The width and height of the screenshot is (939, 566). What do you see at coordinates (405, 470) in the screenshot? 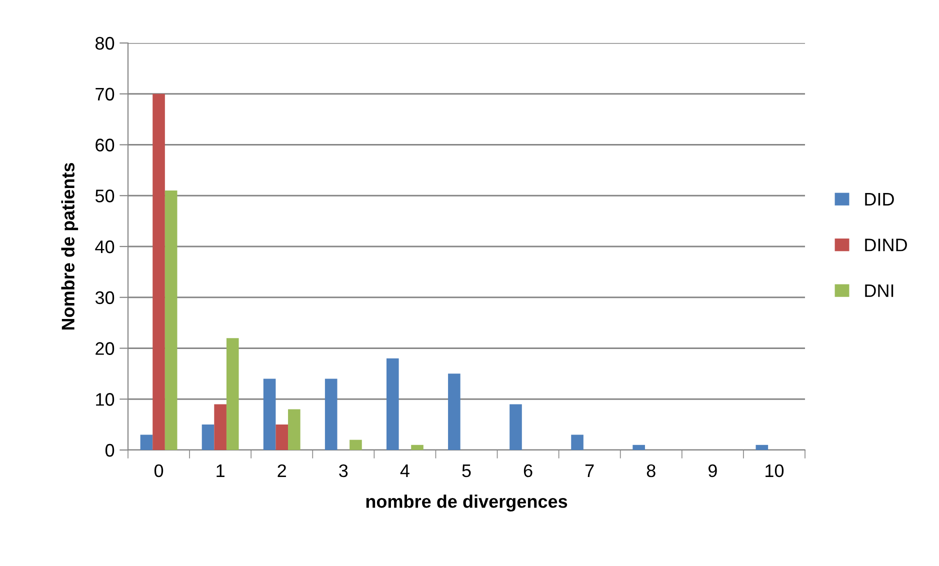
I see `x-tick-label: 4` at bounding box center [405, 470].